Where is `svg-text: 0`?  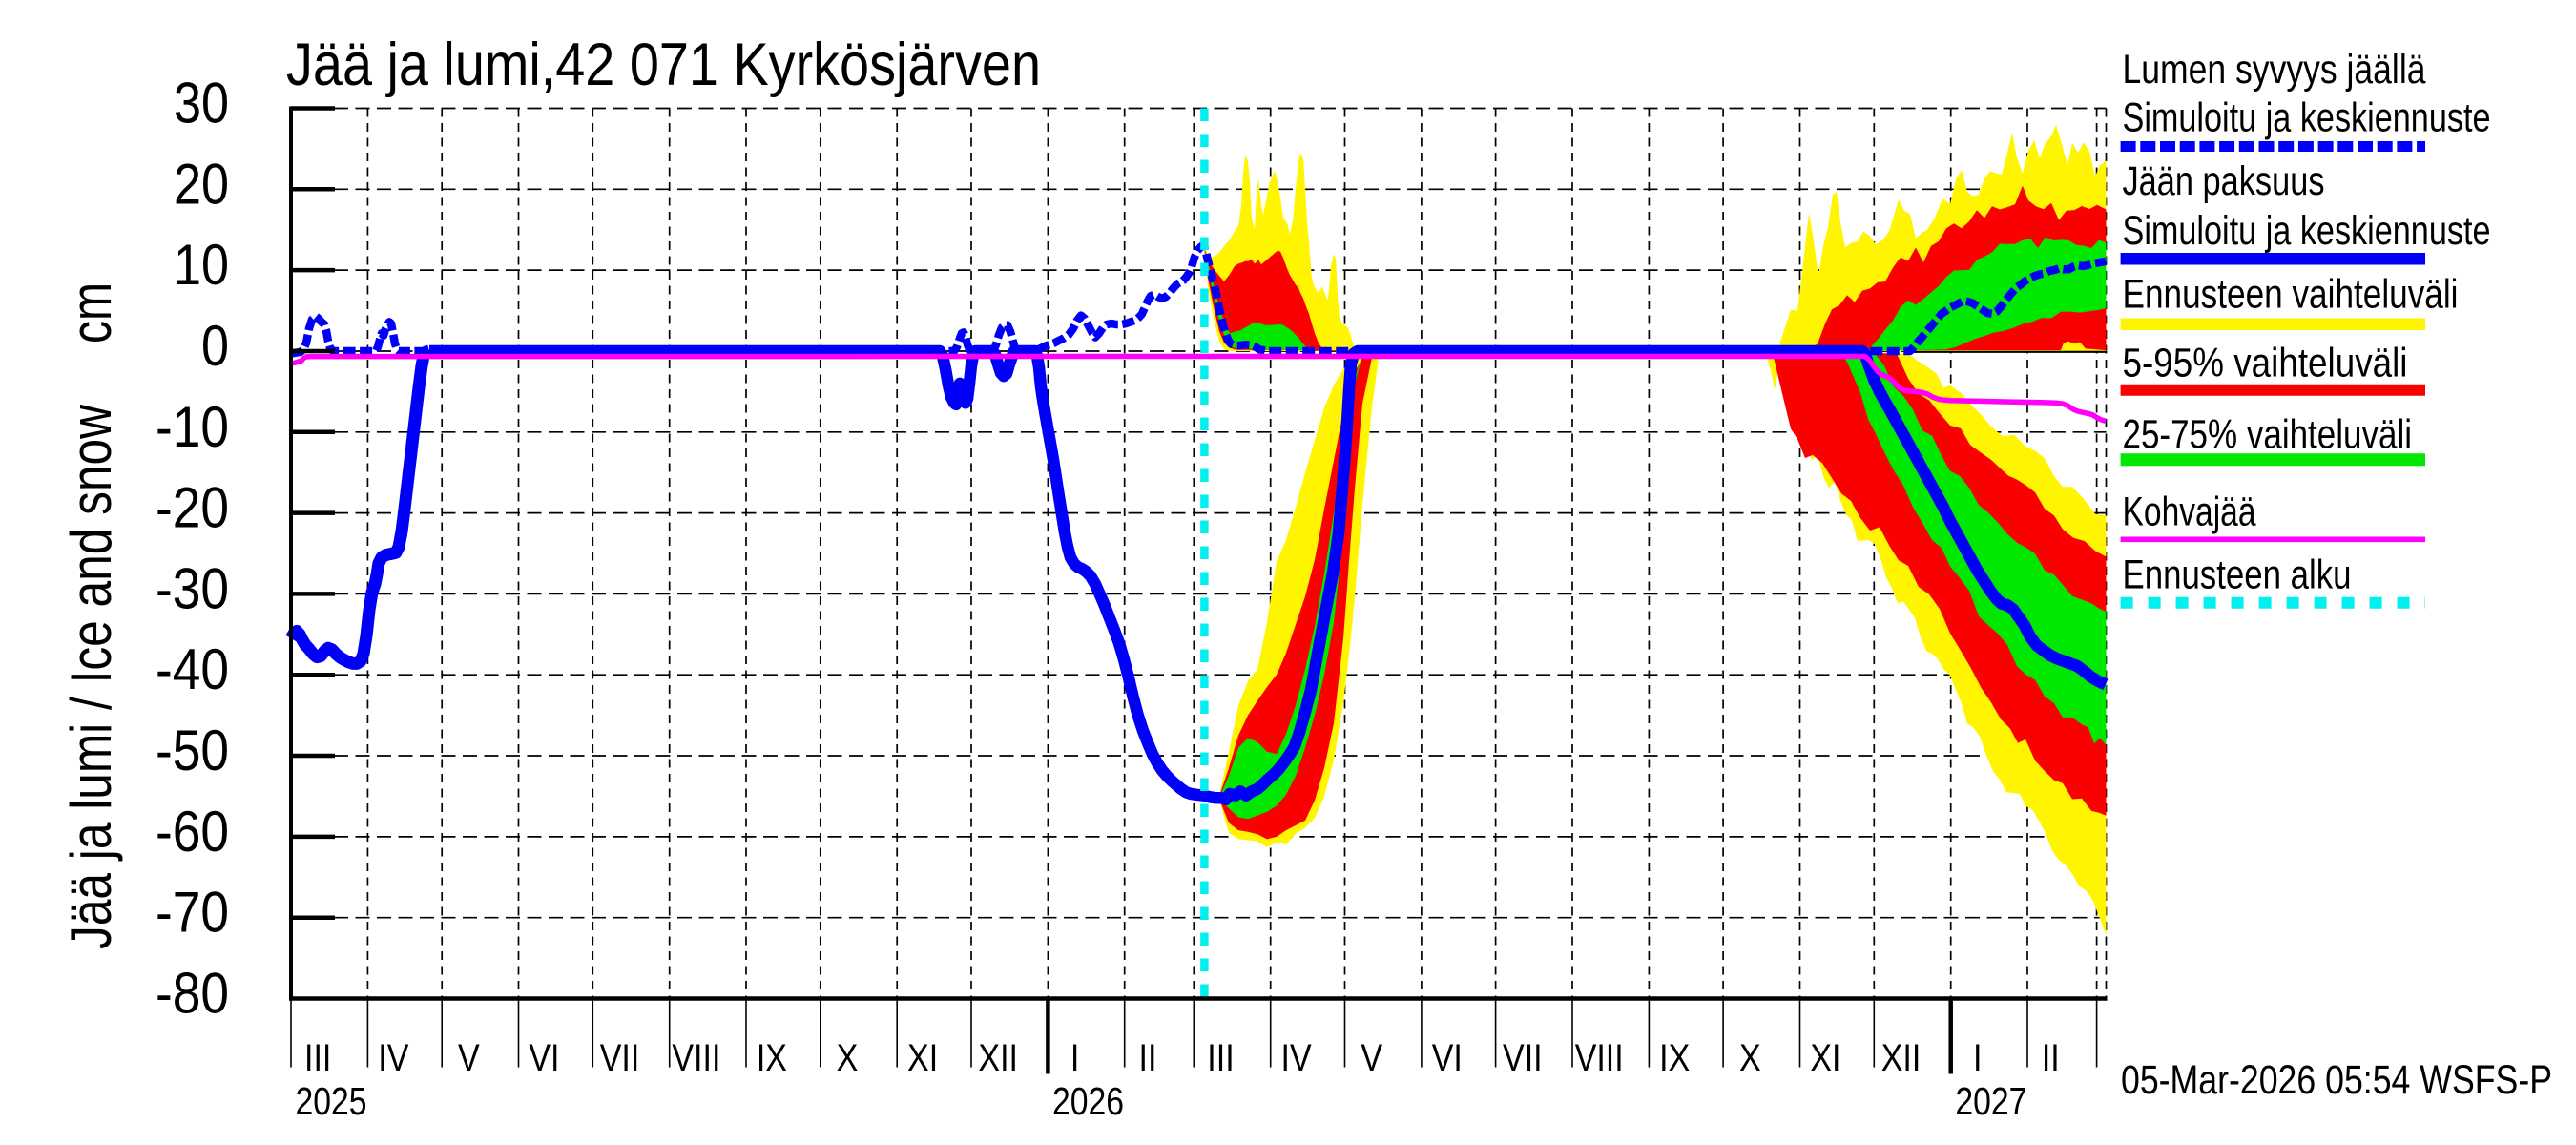
svg-text: 0 is located at coordinates (215, 346).